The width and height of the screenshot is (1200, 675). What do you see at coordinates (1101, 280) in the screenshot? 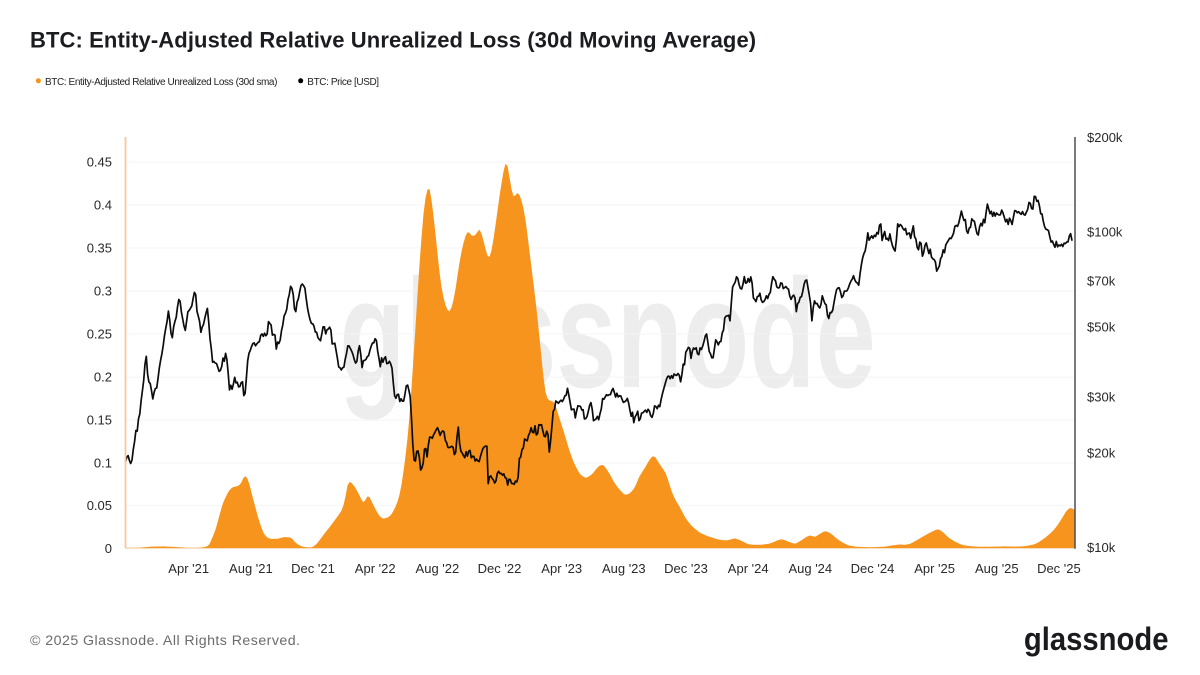
I see `svg-text: $70k` at bounding box center [1101, 280].